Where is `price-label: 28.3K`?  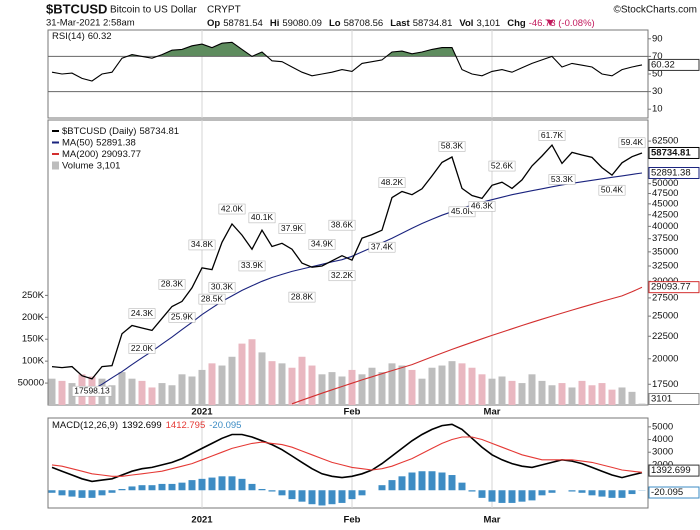
price-label: 28.3K is located at coordinates (172, 284).